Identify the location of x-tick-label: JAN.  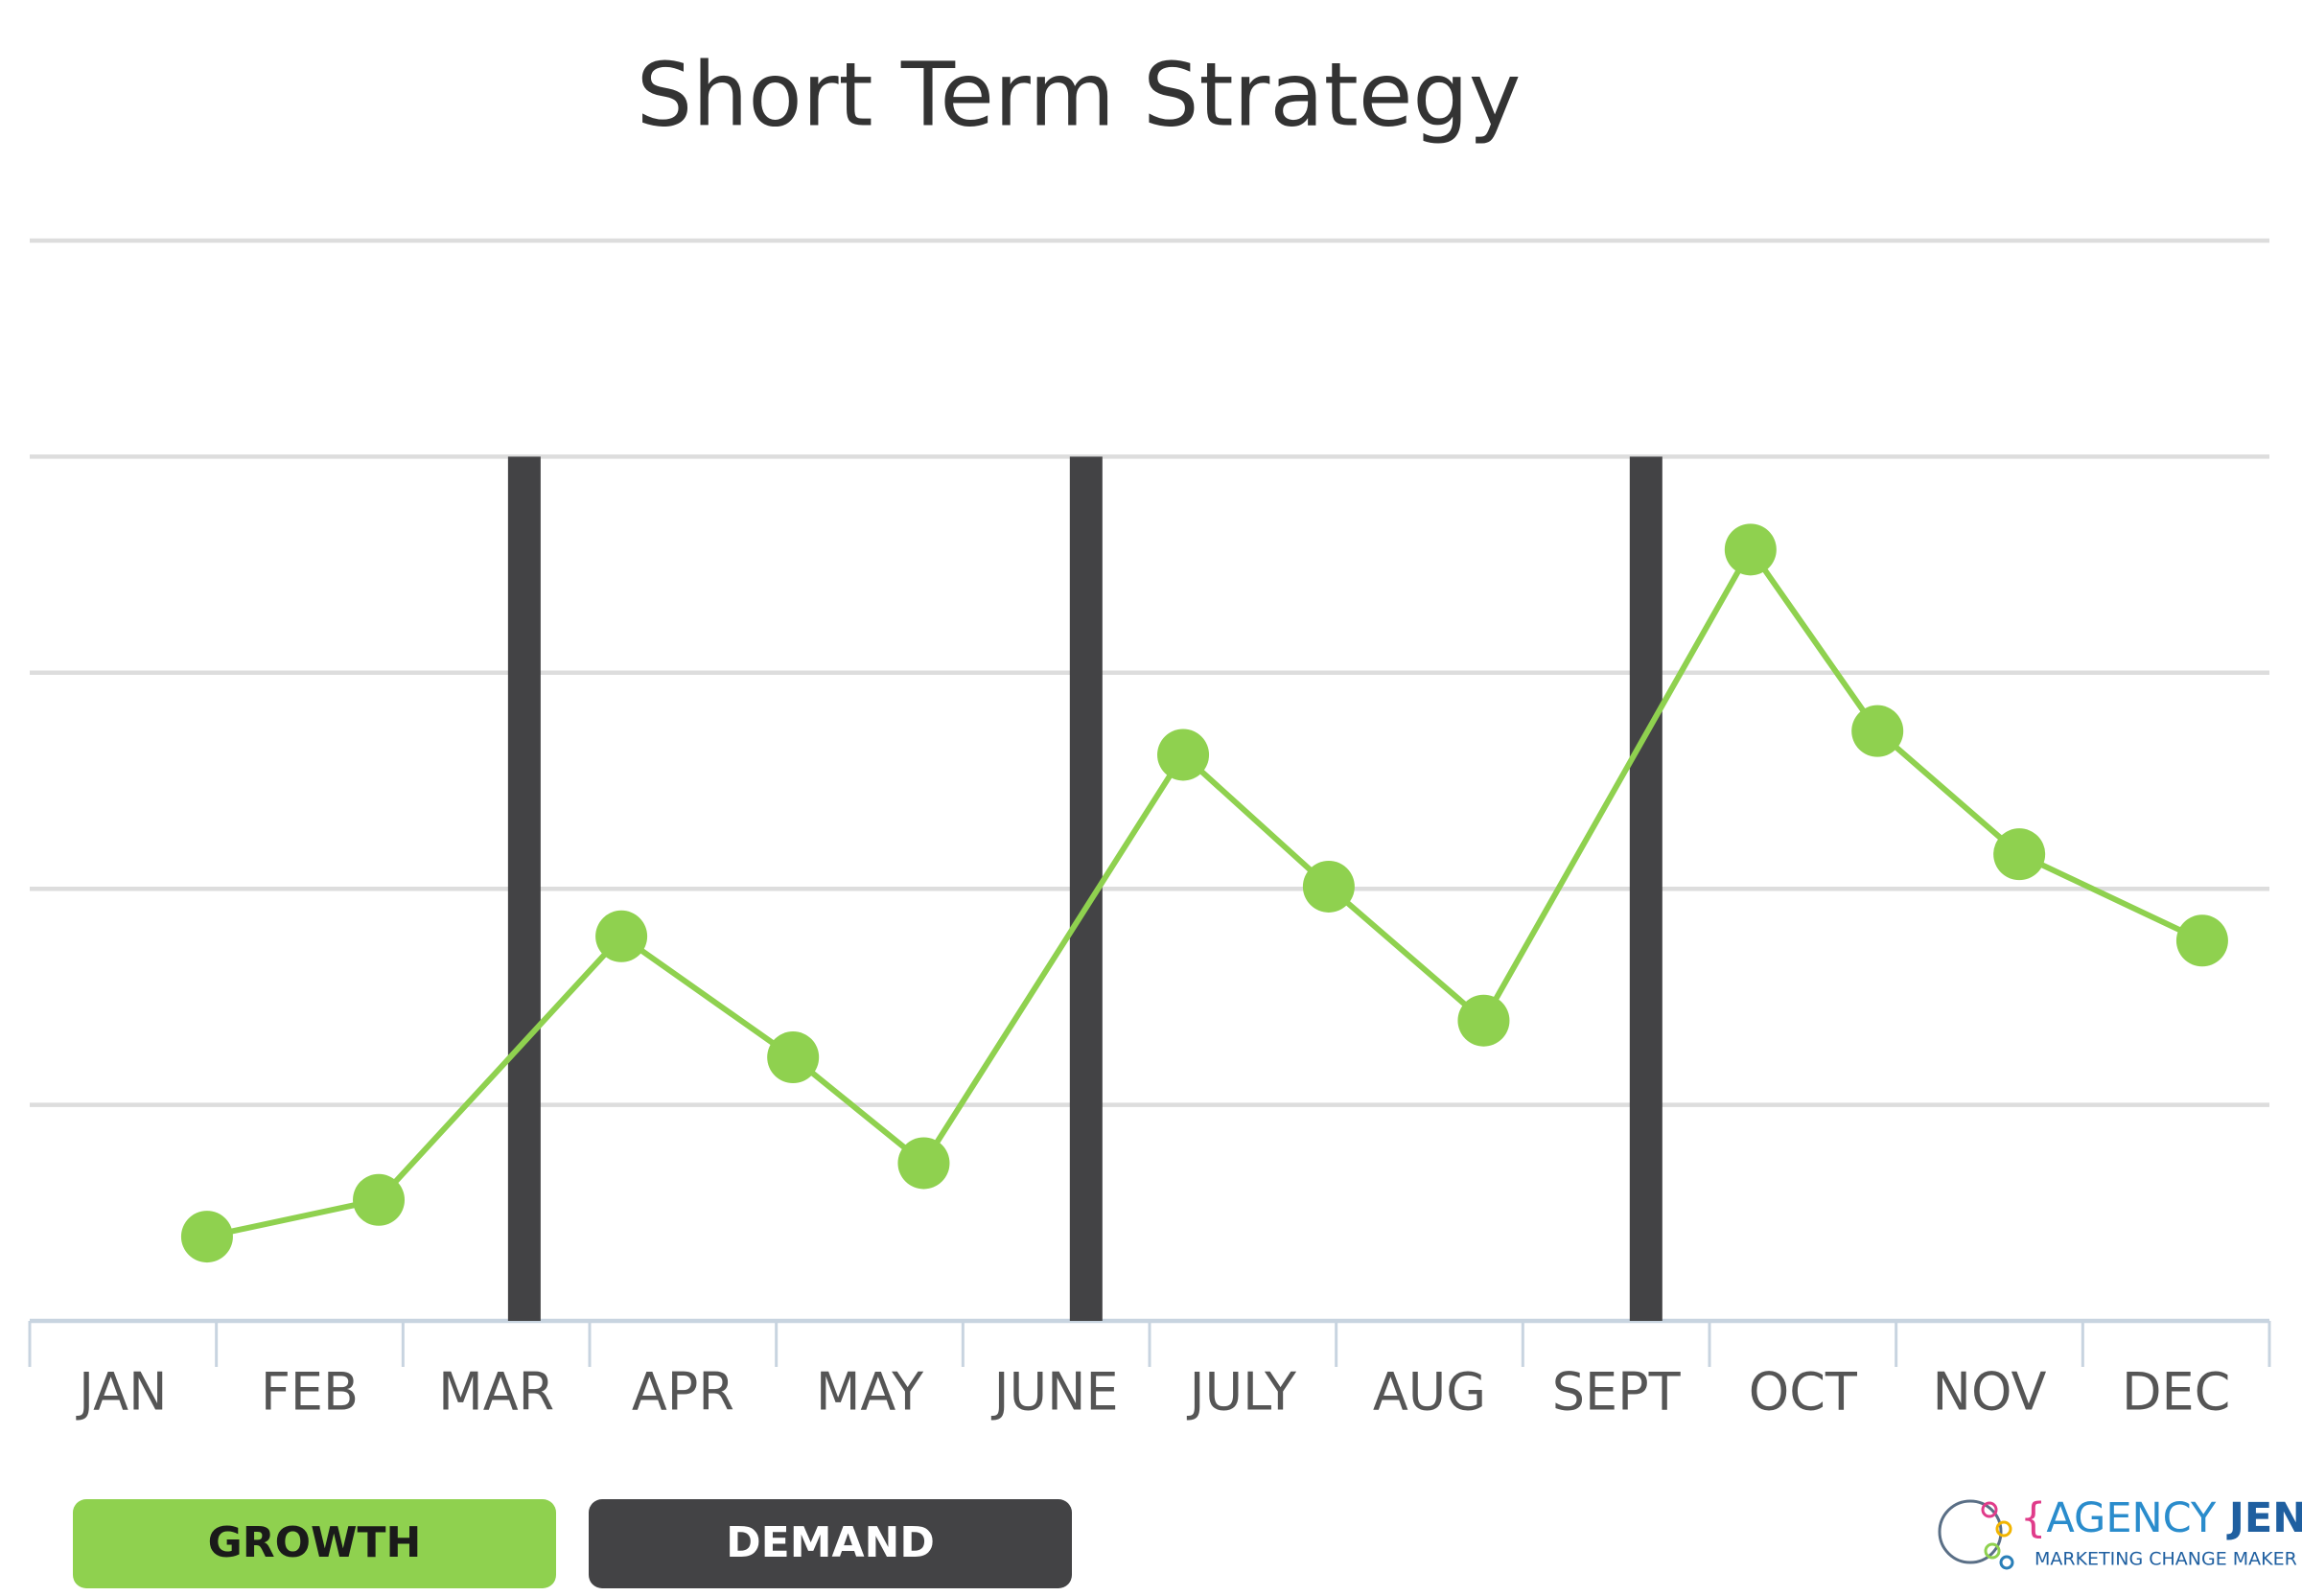
(121, 1392).